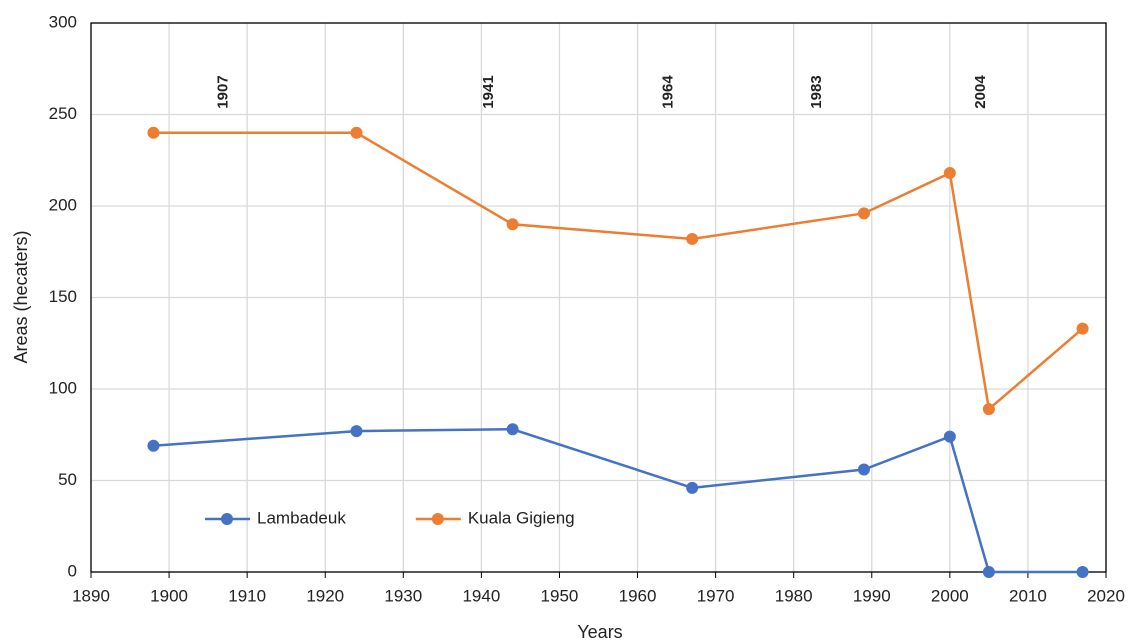 This screenshot has height=644, width=1131. I want to click on annotation: 1941, so click(488, 91).